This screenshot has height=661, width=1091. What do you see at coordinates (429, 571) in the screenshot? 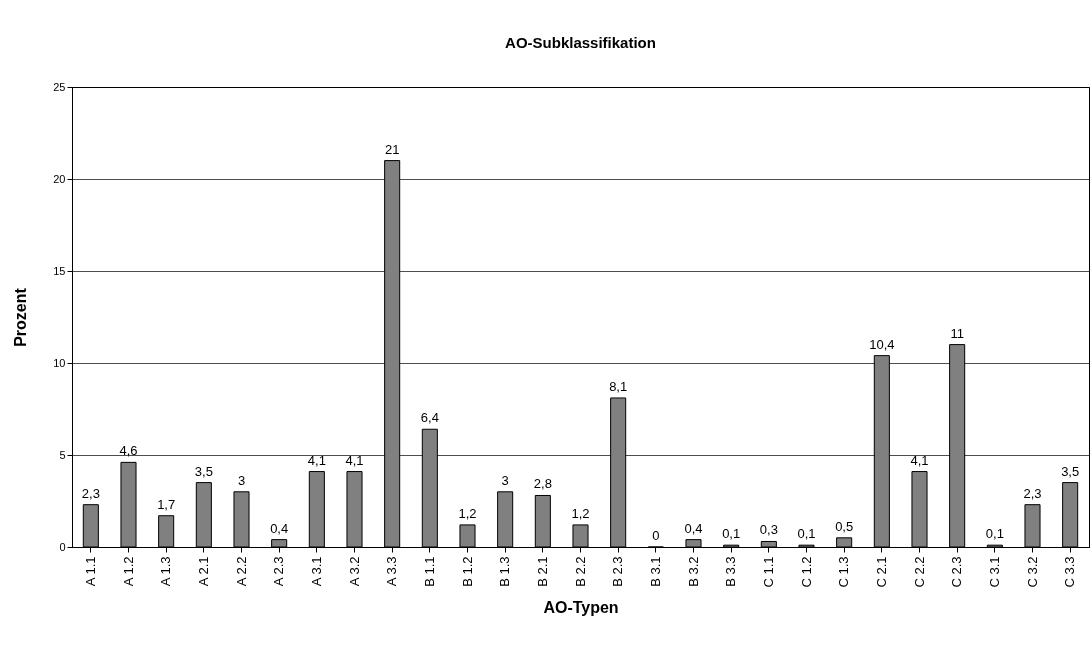
I see `x-tick-label: B 1.1` at bounding box center [429, 571].